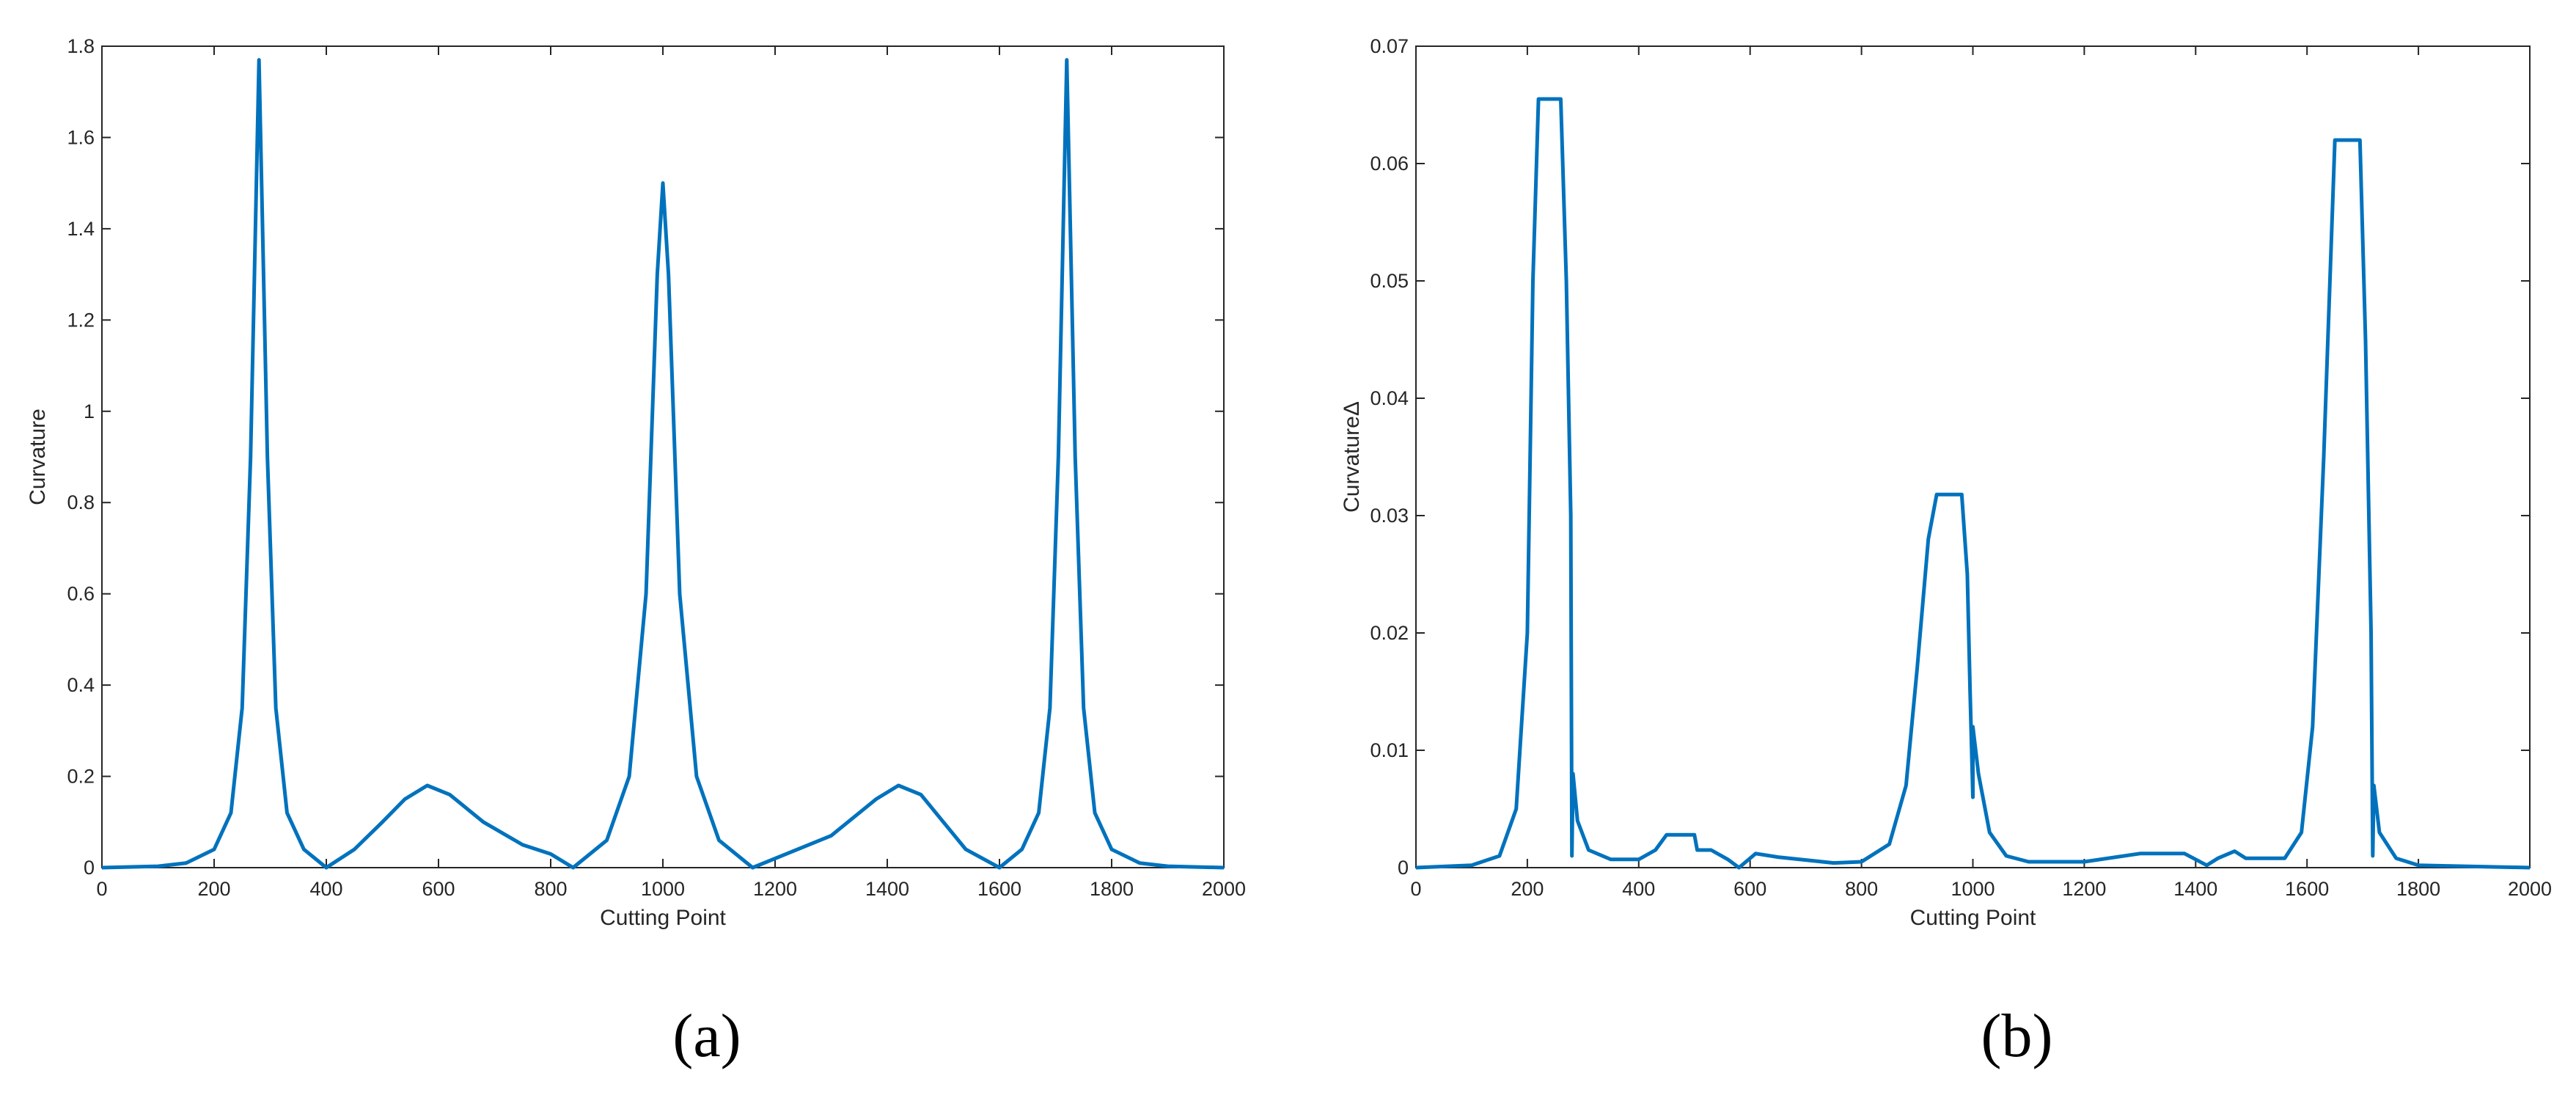 The width and height of the screenshot is (2576, 1095). What do you see at coordinates (89, 411) in the screenshot?
I see `y-tick-label: 1` at bounding box center [89, 411].